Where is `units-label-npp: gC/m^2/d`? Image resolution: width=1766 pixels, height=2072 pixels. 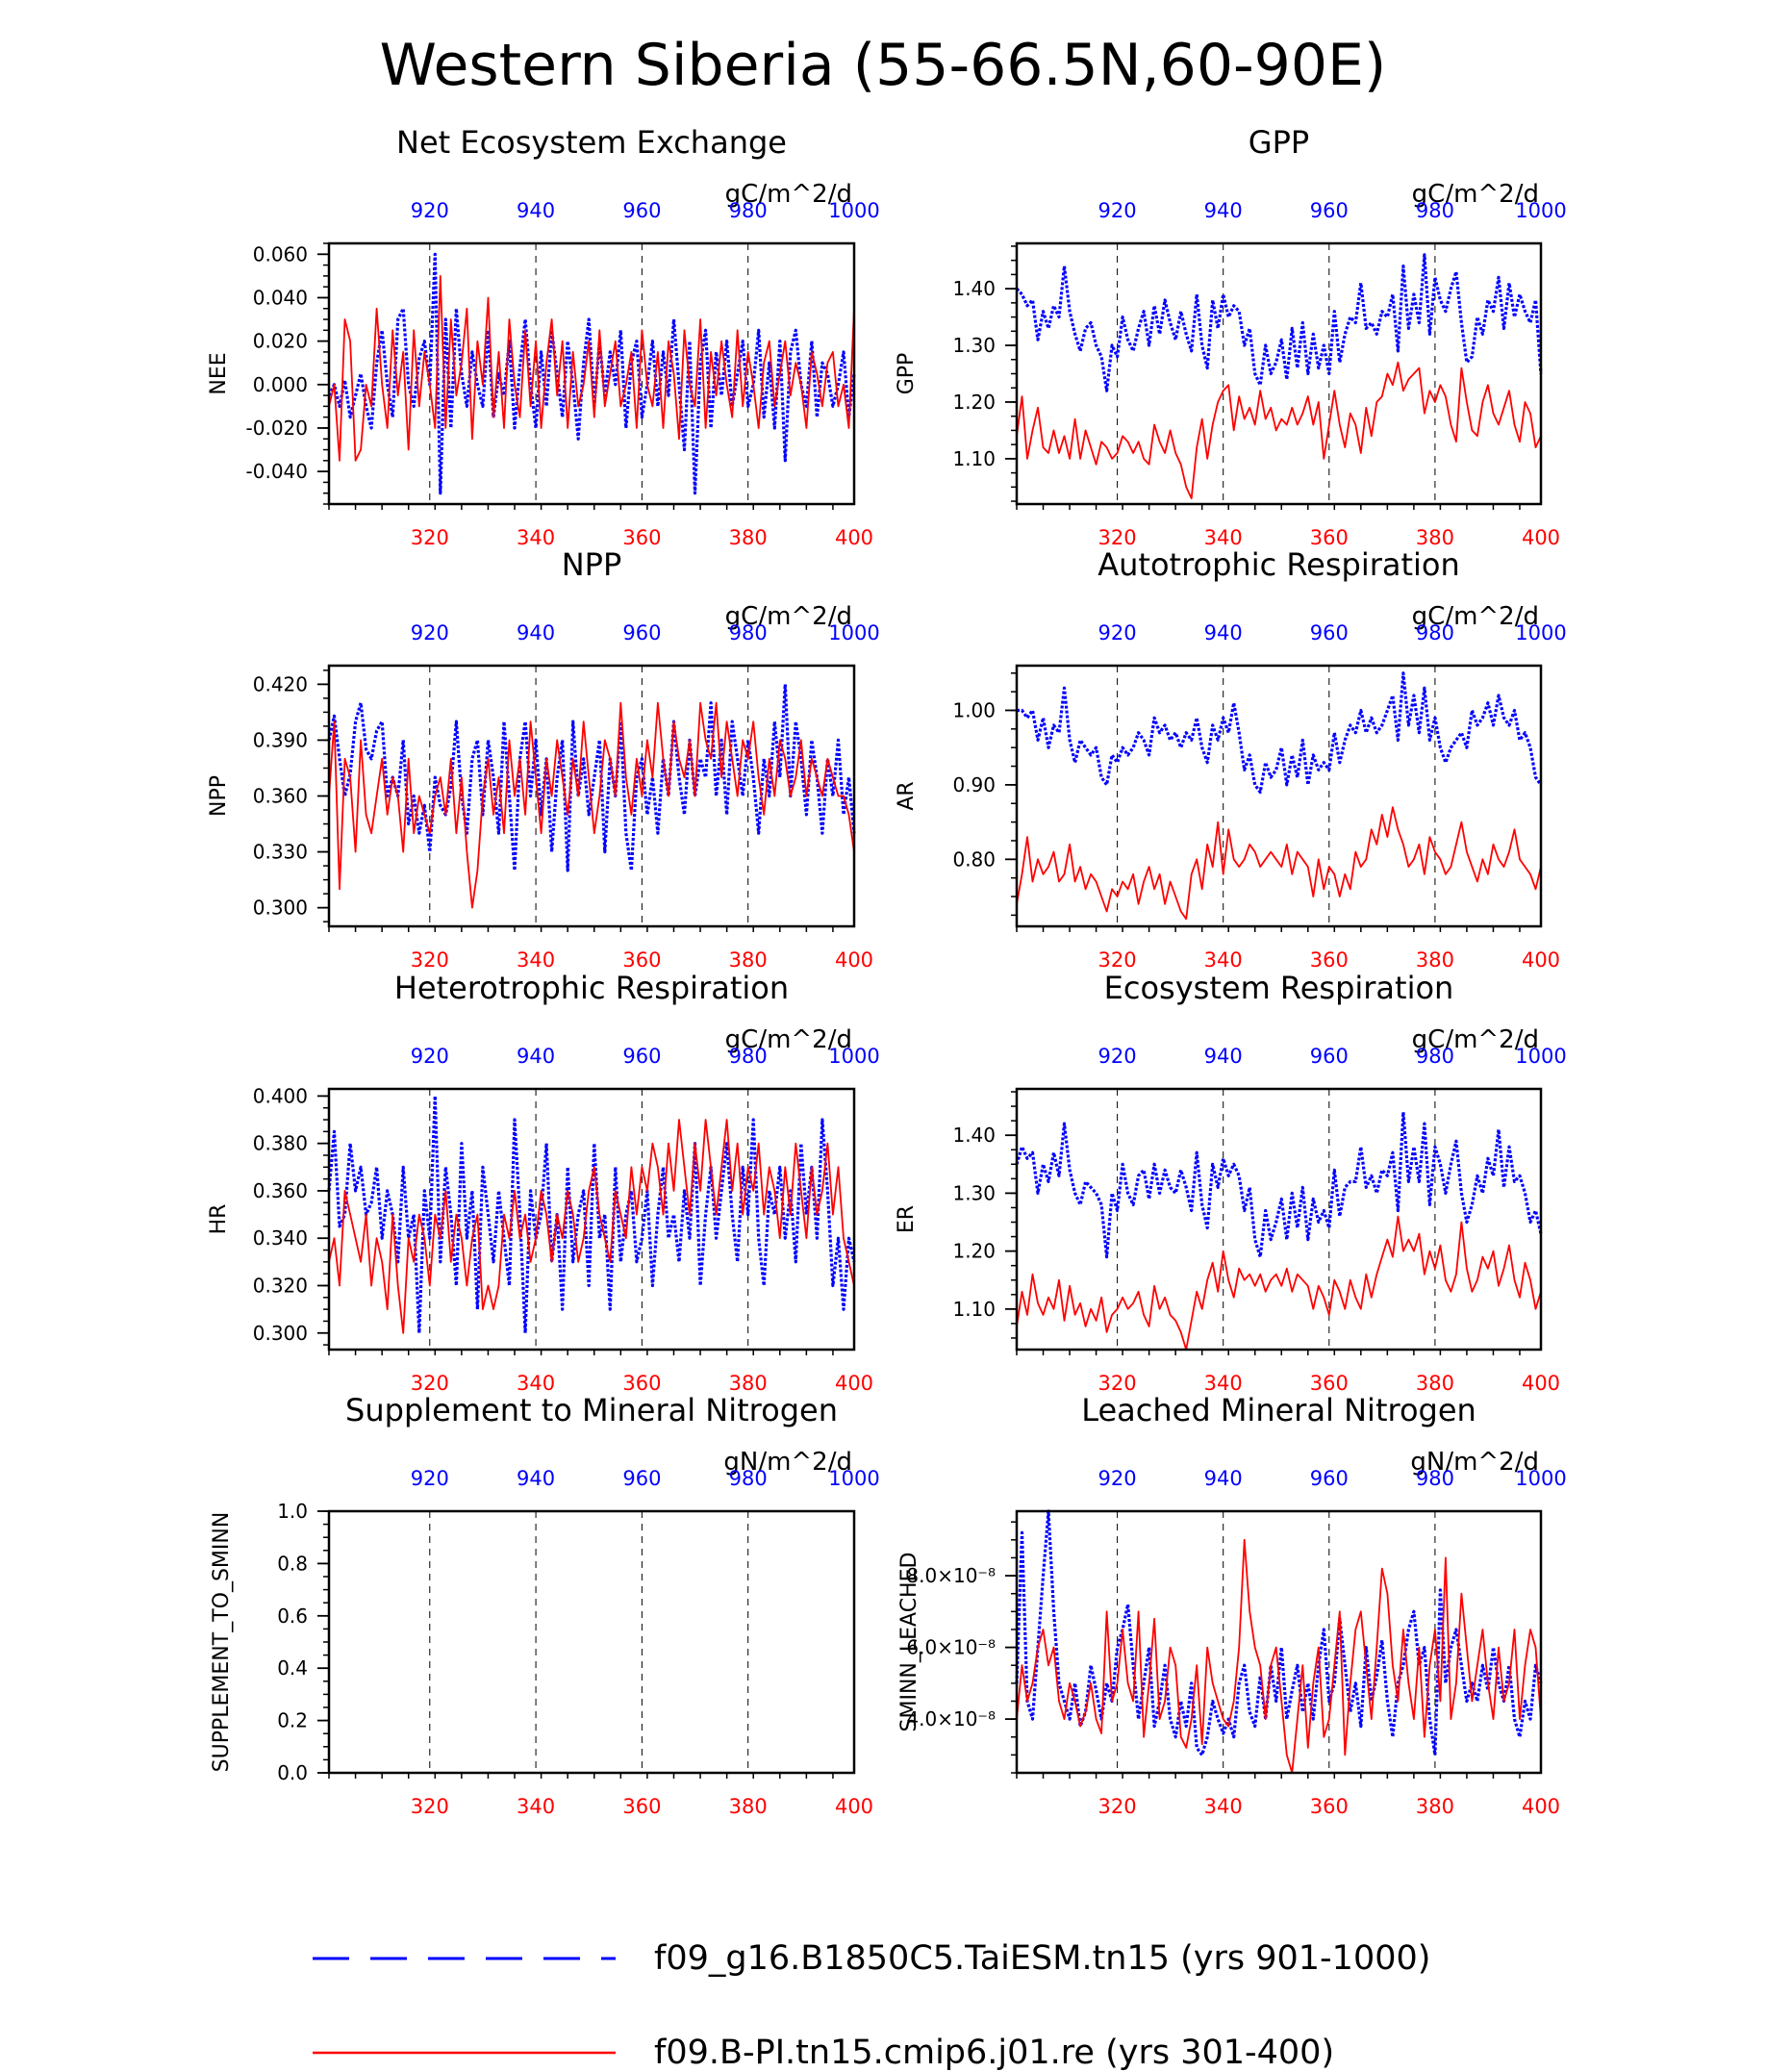 units-label-npp: gC/m^2/d is located at coordinates (788, 616).